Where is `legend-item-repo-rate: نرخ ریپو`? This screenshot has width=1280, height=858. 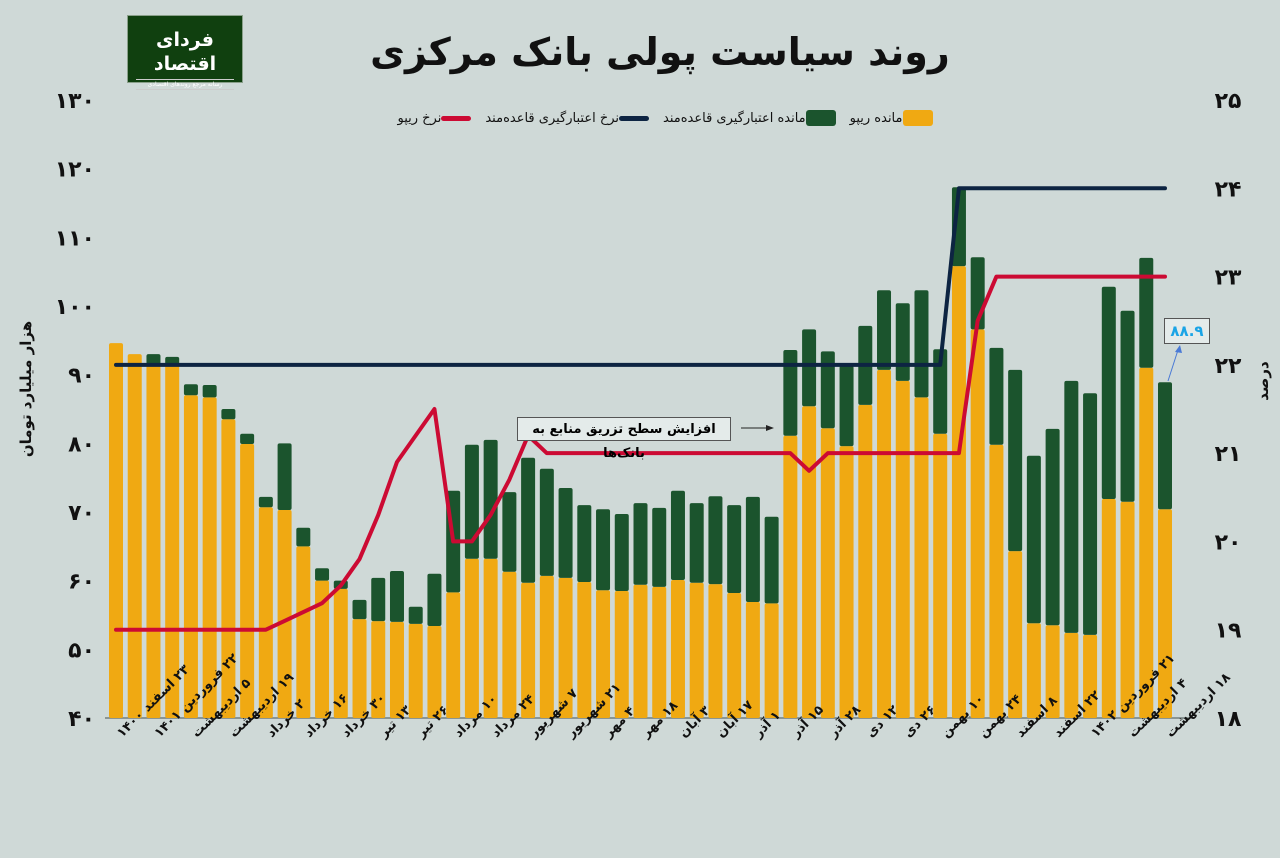 legend-item-repo-rate: نرخ ریپو is located at coordinates (435, 118).